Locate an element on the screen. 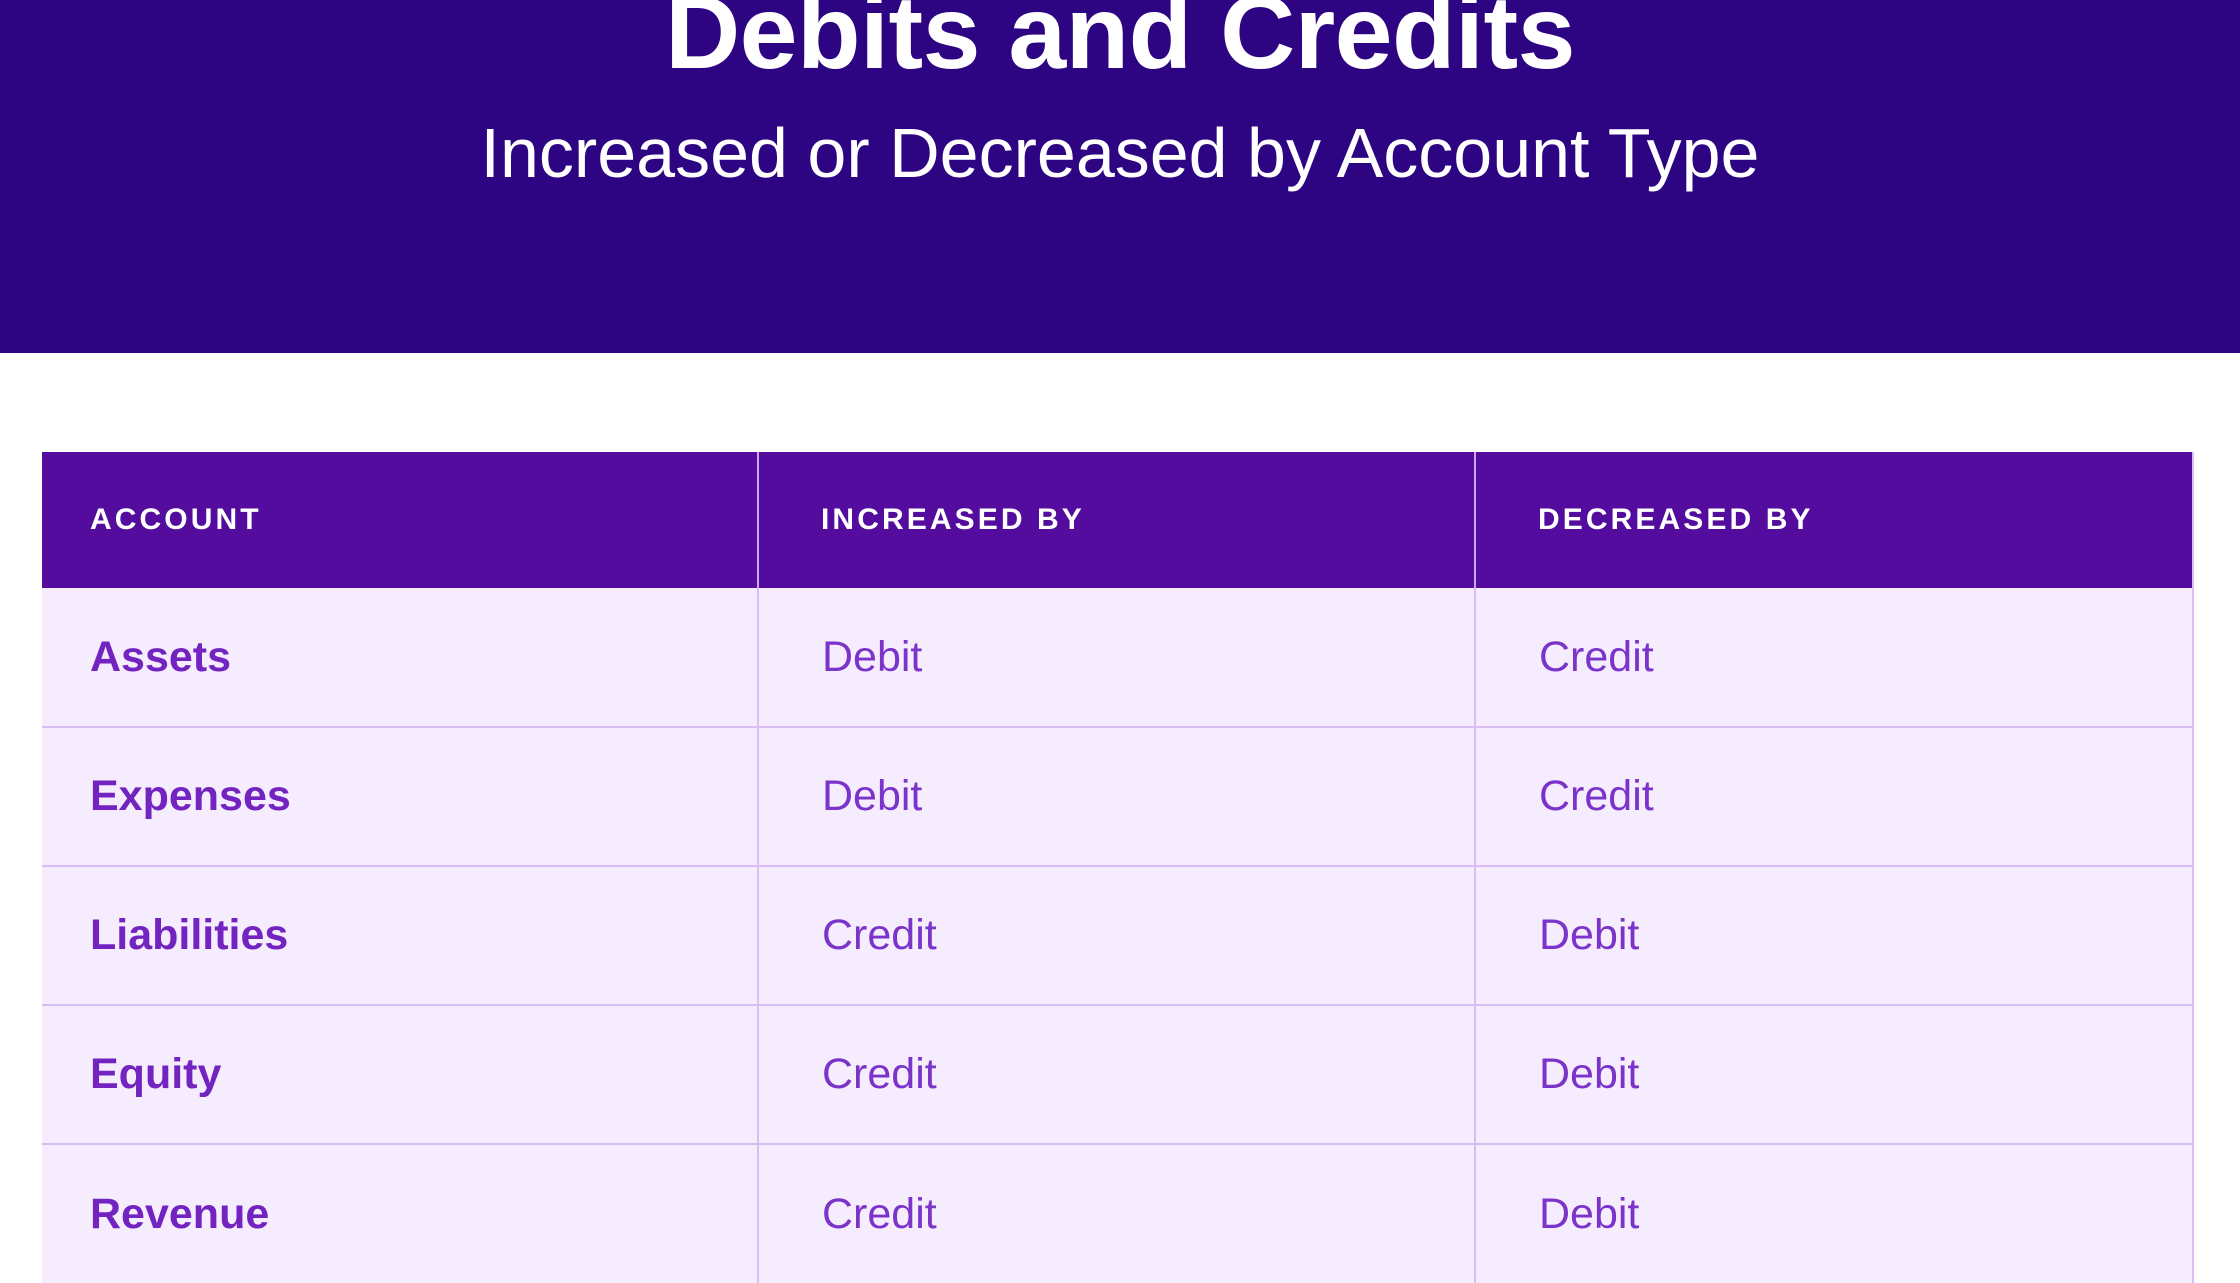 The height and width of the screenshot is (1283, 2240). cell-account: Assets is located at coordinates (400, 658).